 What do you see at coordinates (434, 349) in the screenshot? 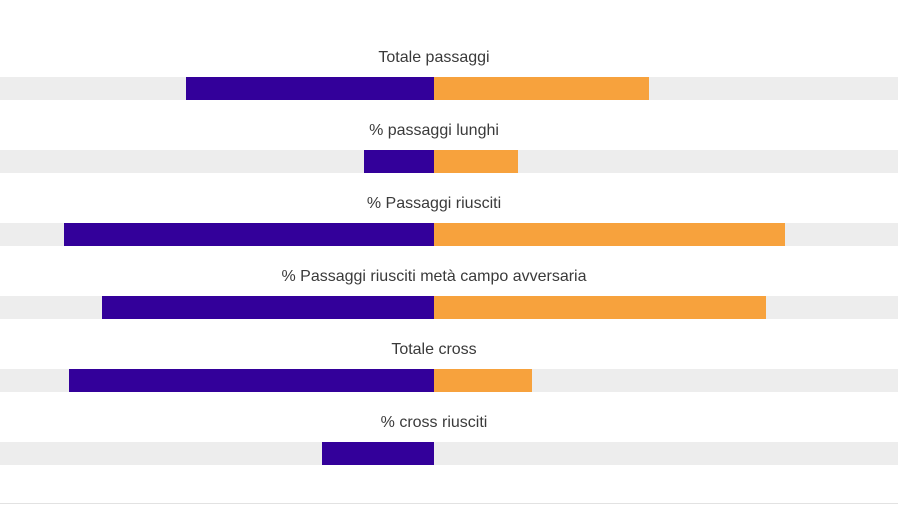
I see `stat-label: Totale cross` at bounding box center [434, 349].